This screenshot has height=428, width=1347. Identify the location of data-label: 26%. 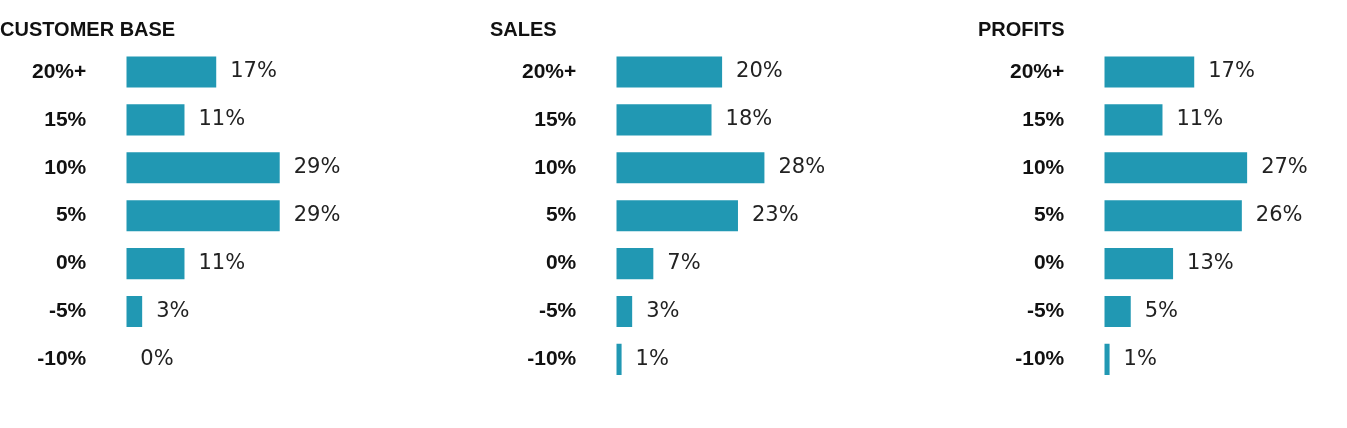
(1279, 214).